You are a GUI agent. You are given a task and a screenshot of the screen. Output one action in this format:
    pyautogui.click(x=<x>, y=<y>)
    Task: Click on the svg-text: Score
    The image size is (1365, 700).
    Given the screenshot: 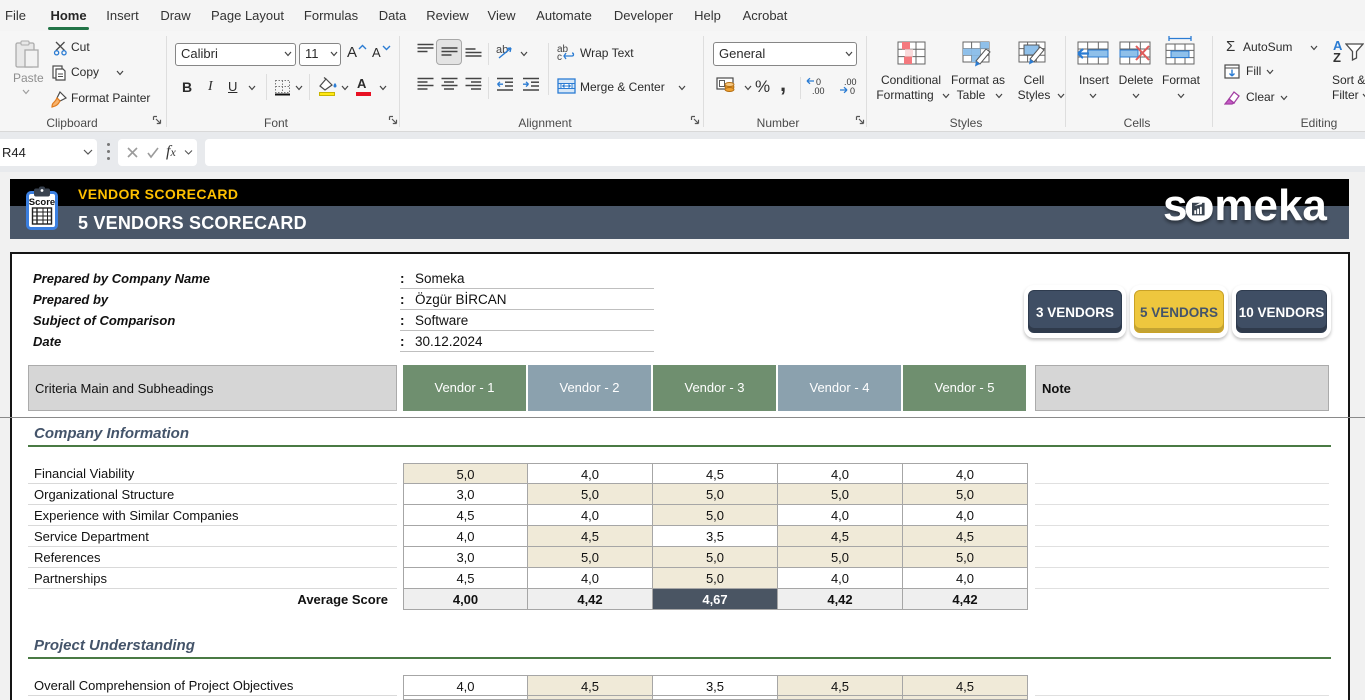 What is the action you would take?
    pyautogui.click(x=42, y=202)
    